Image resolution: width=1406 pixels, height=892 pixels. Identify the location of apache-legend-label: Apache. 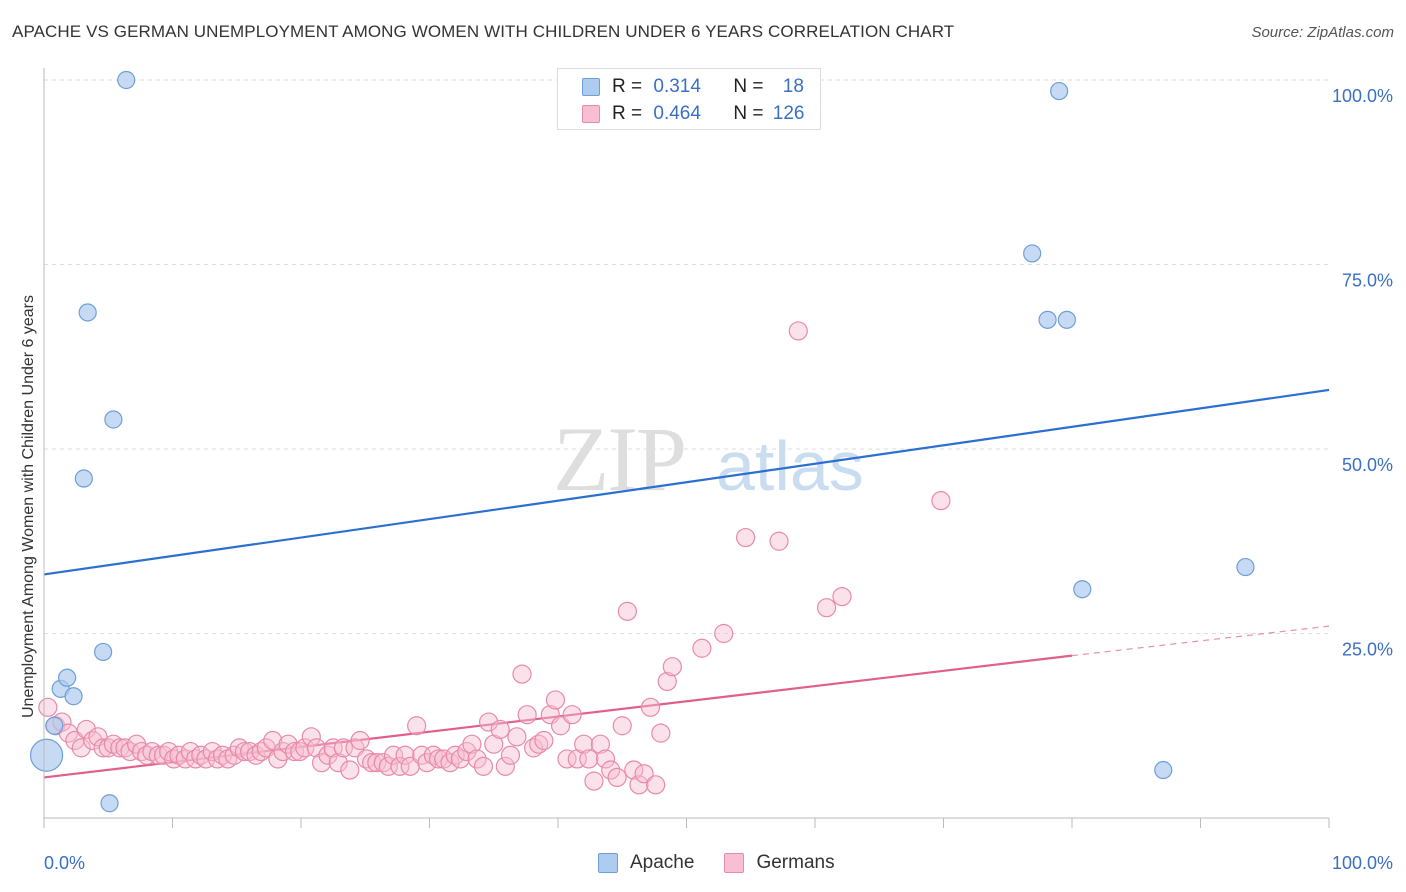
(662, 862).